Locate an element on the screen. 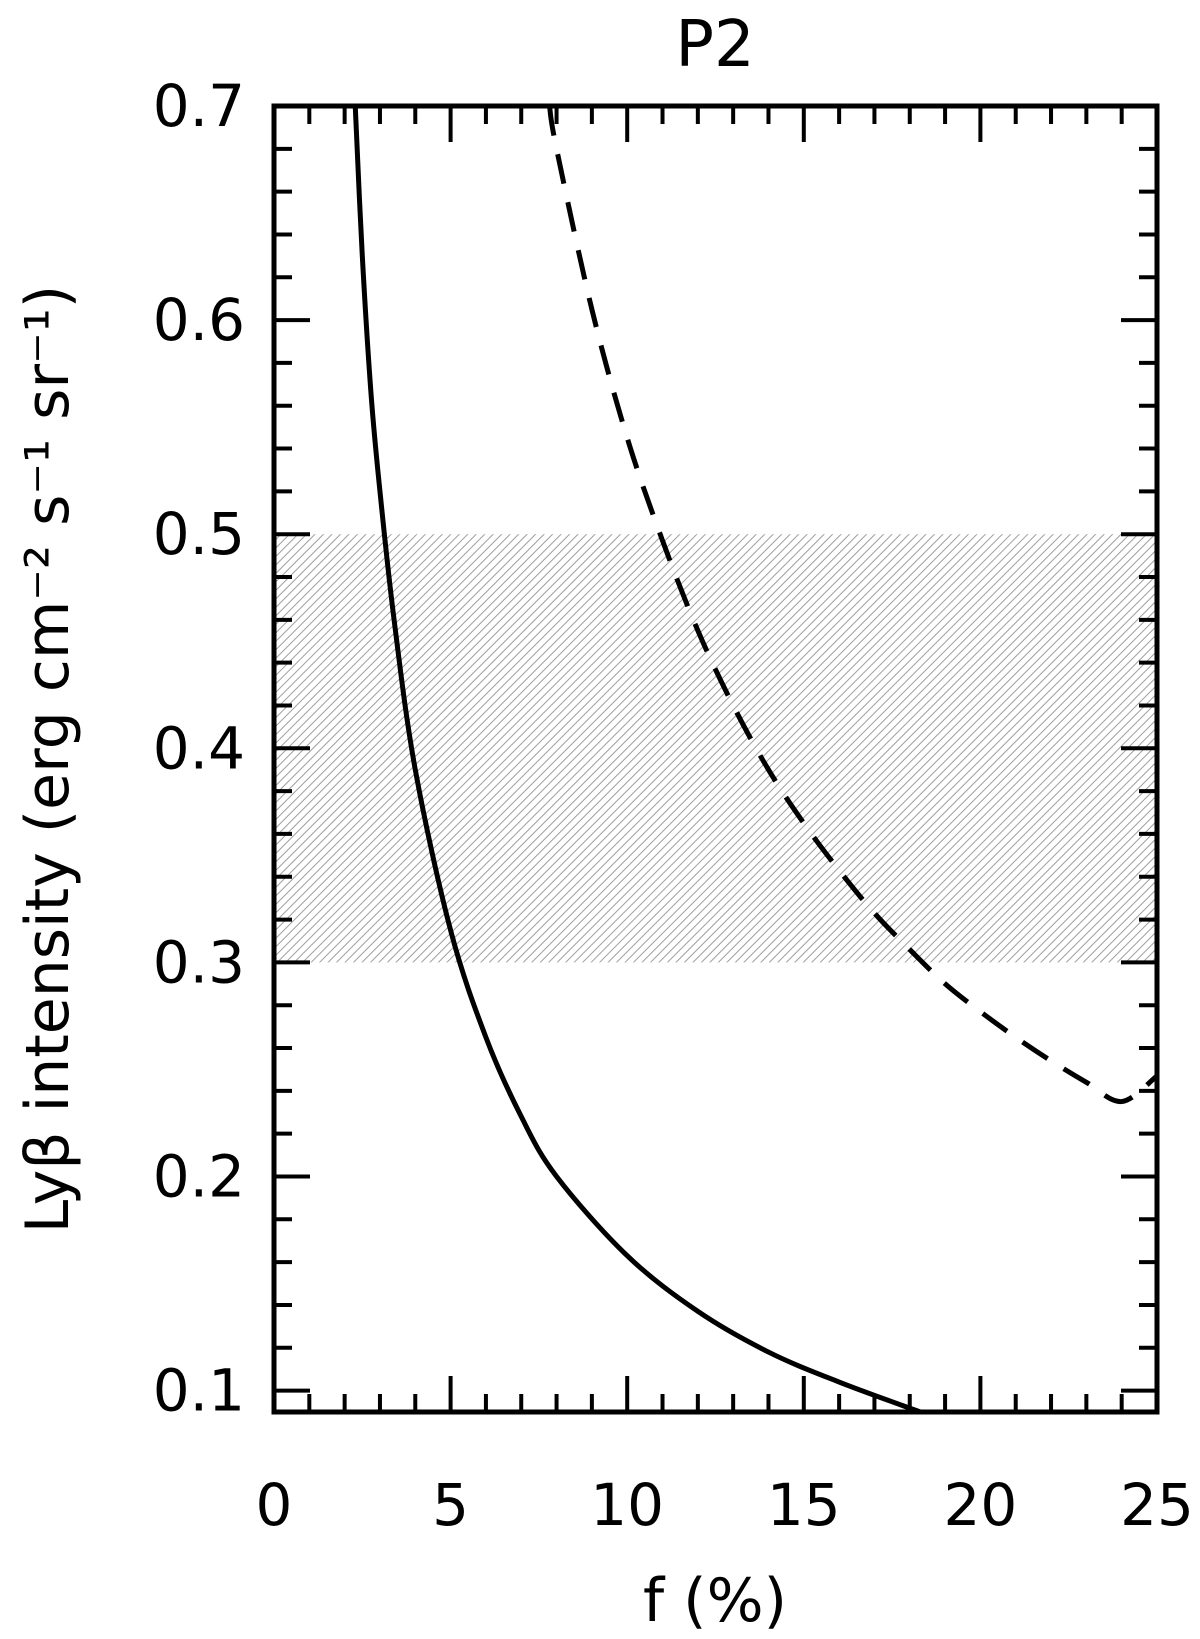  x-tick-label: 25 is located at coordinates (1157, 1505).